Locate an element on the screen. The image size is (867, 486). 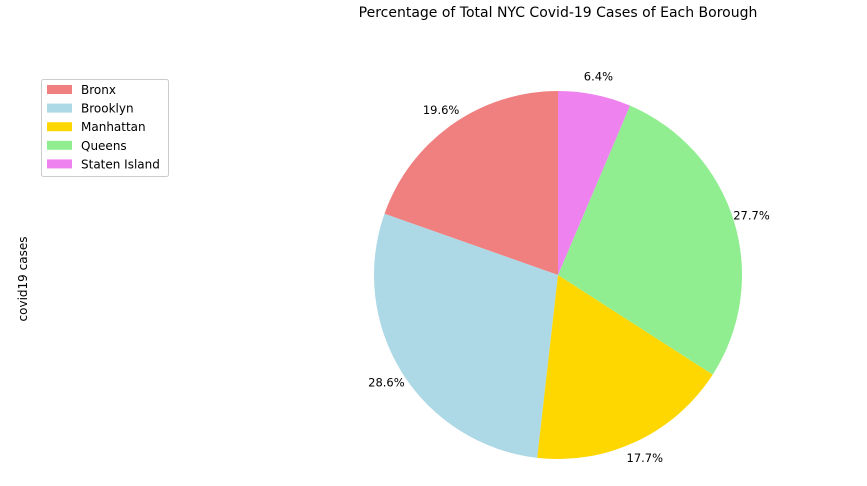
legend-label-queens: Queens is located at coordinates (104, 146).